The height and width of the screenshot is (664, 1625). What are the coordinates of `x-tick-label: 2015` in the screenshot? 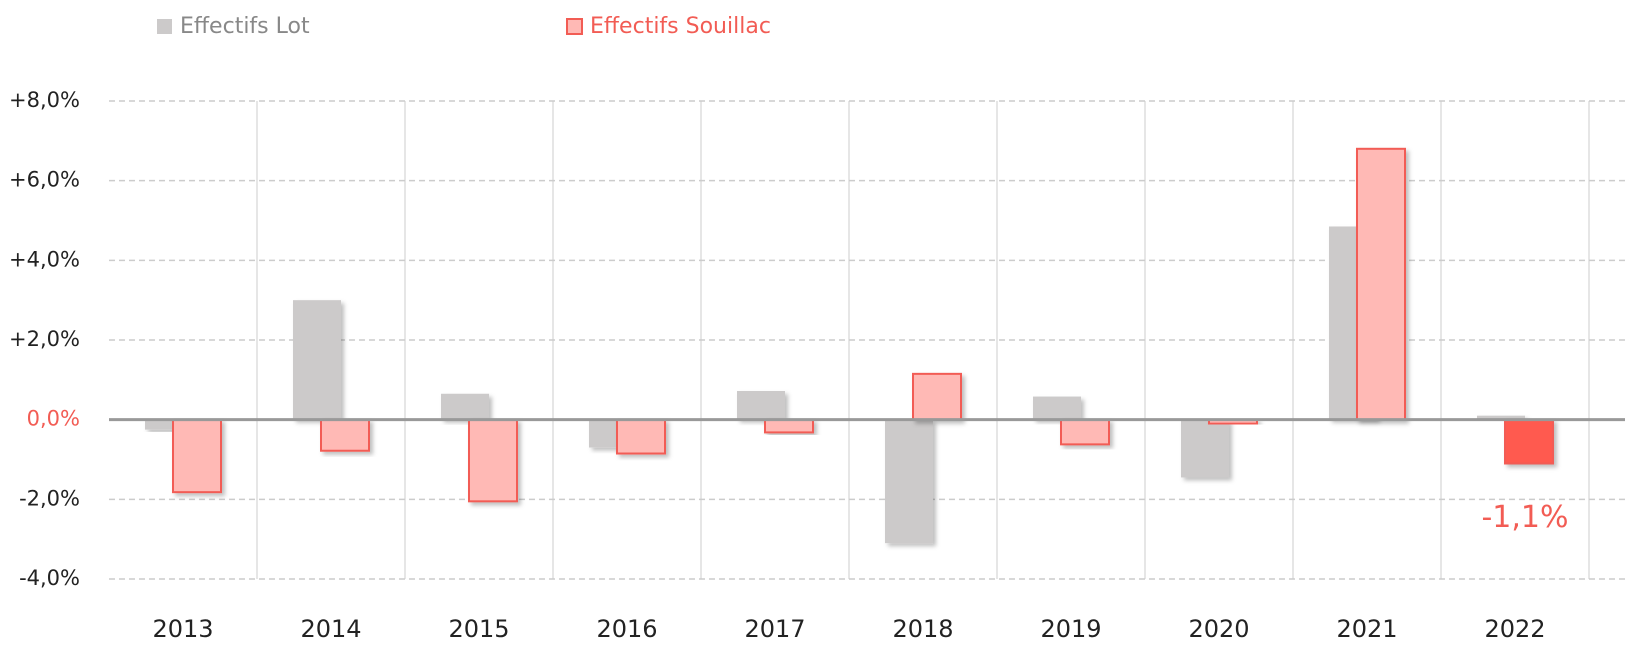 It's located at (478, 629).